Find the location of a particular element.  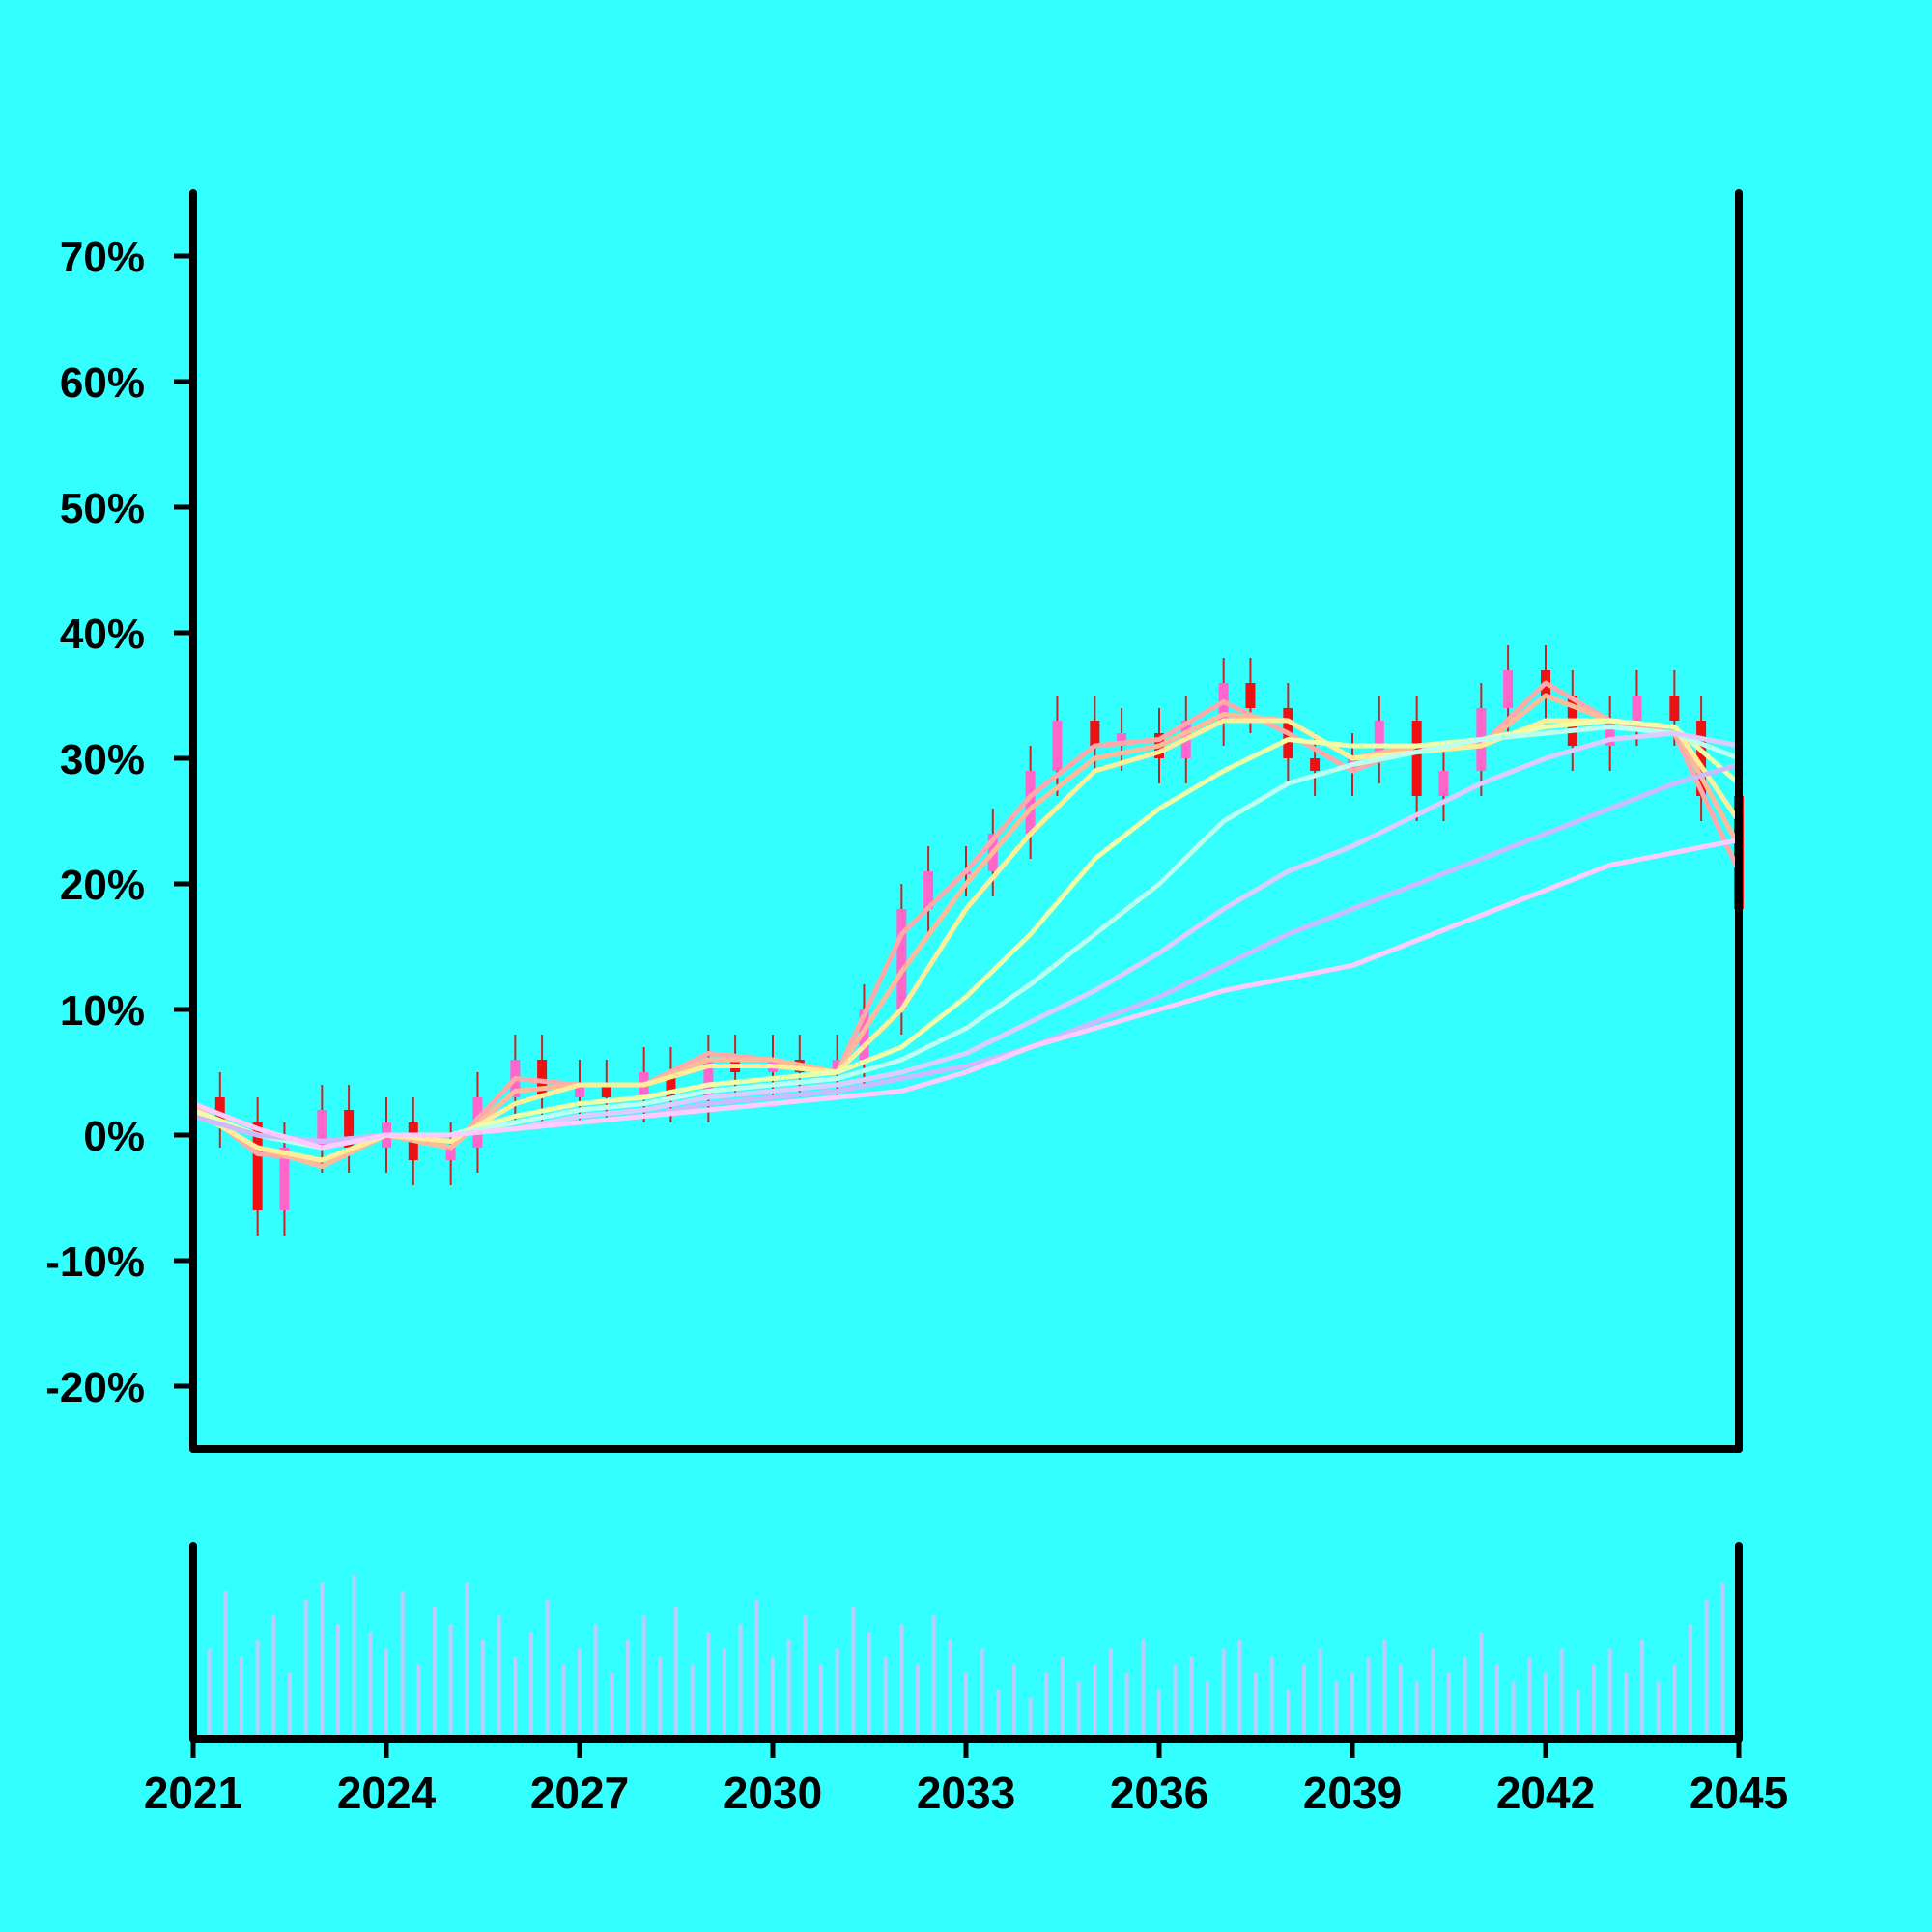

y-tick-label: -20% is located at coordinates (95, 1387).